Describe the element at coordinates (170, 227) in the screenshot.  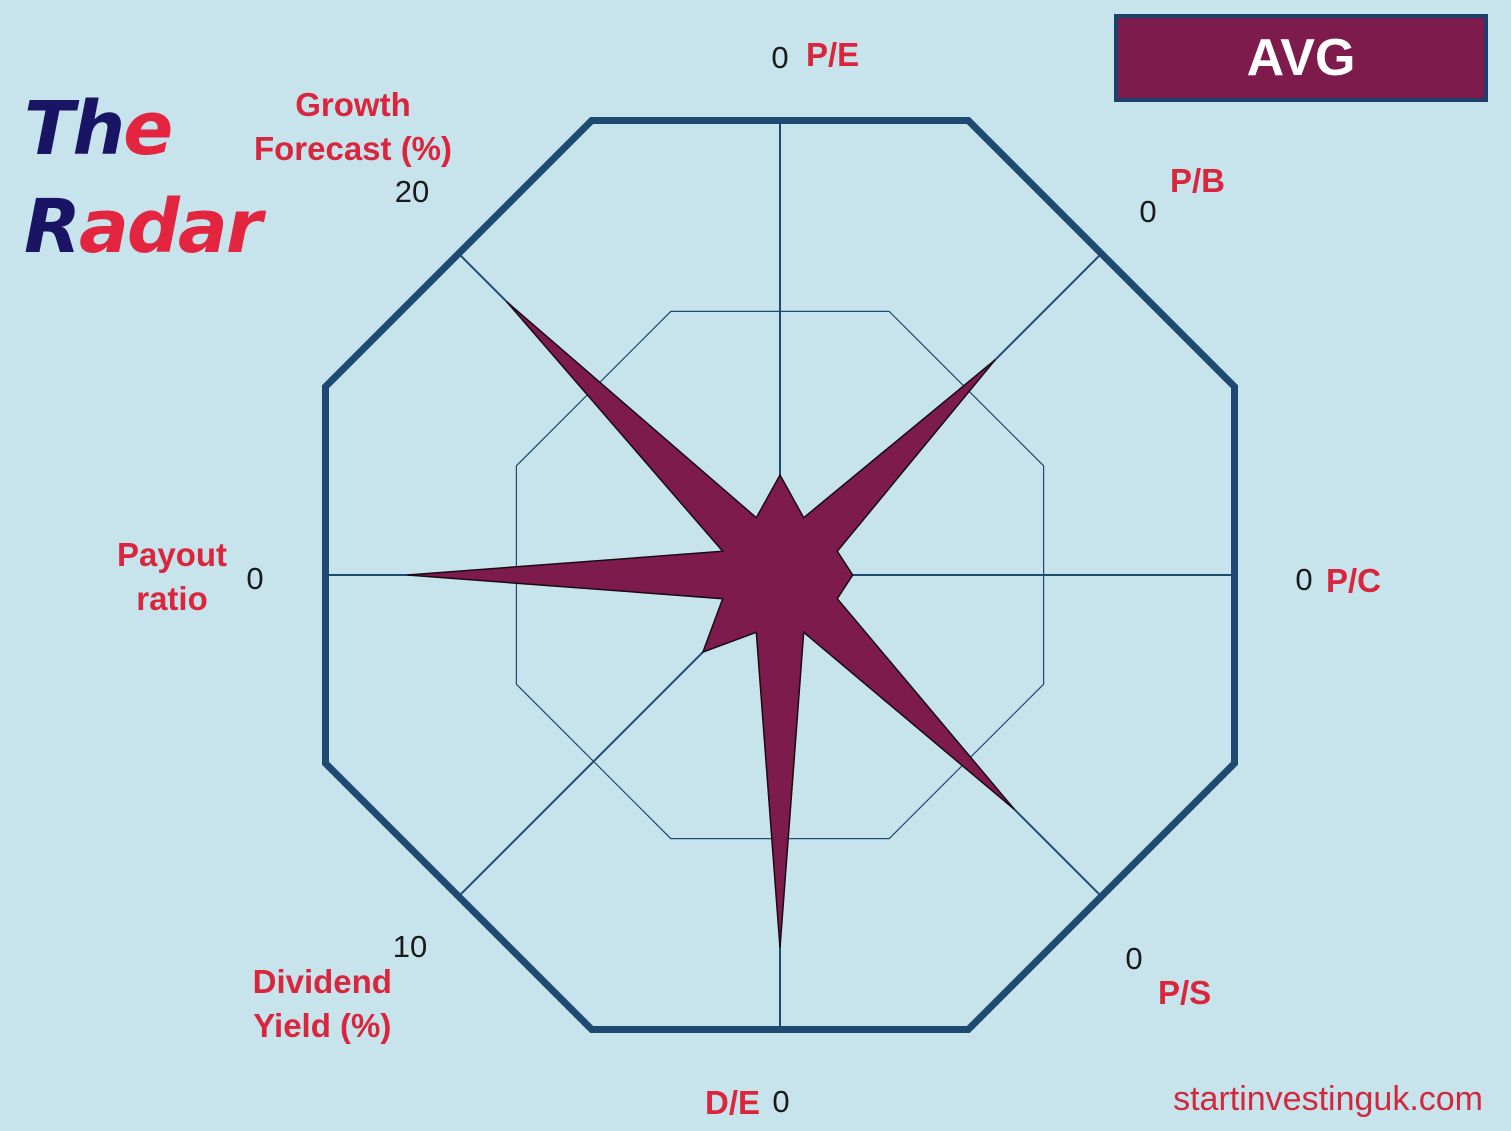
I see `brand-text-adar: adar` at that location.